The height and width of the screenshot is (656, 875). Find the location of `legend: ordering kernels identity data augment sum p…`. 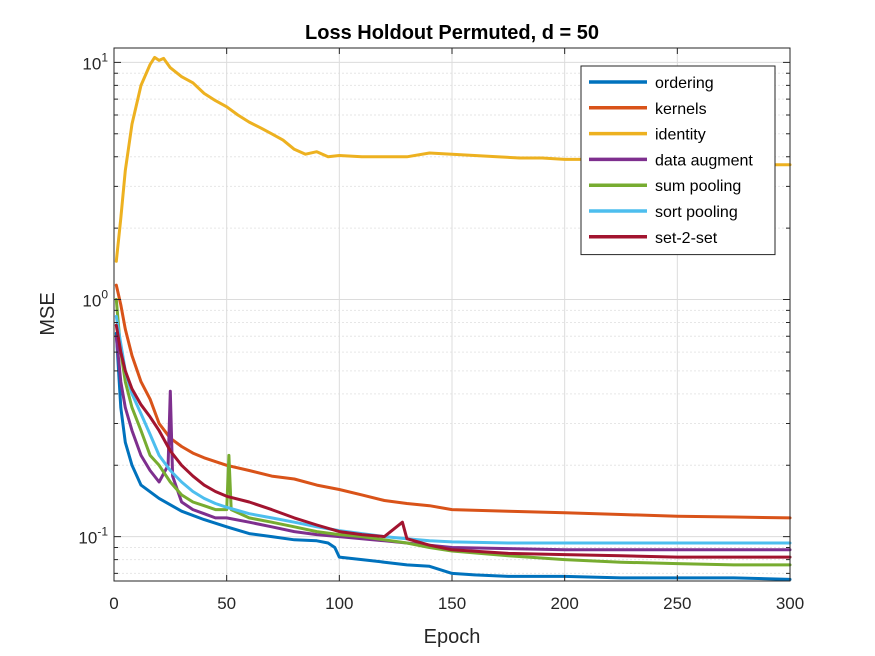

legend: ordering kernels identity data augment sum p… is located at coordinates (678, 160).